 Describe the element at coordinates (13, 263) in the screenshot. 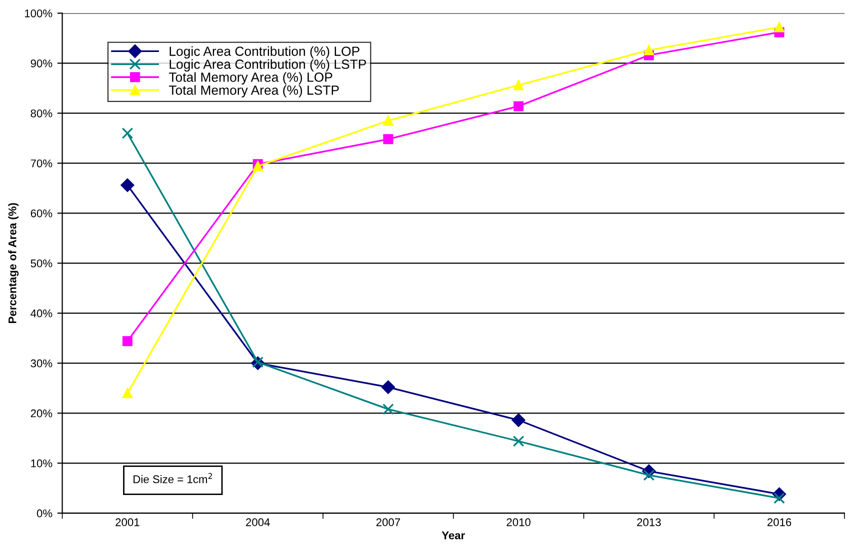

I see `y-axis-title: Percentage of Area (%)` at that location.